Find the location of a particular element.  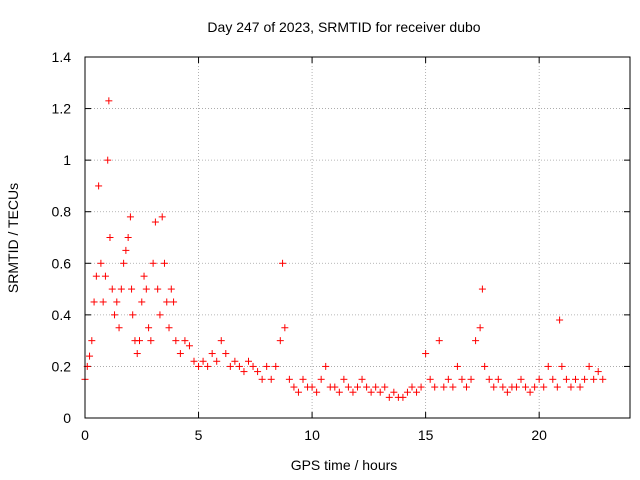

x-axis-label: GPS time / hours is located at coordinates (344, 465).